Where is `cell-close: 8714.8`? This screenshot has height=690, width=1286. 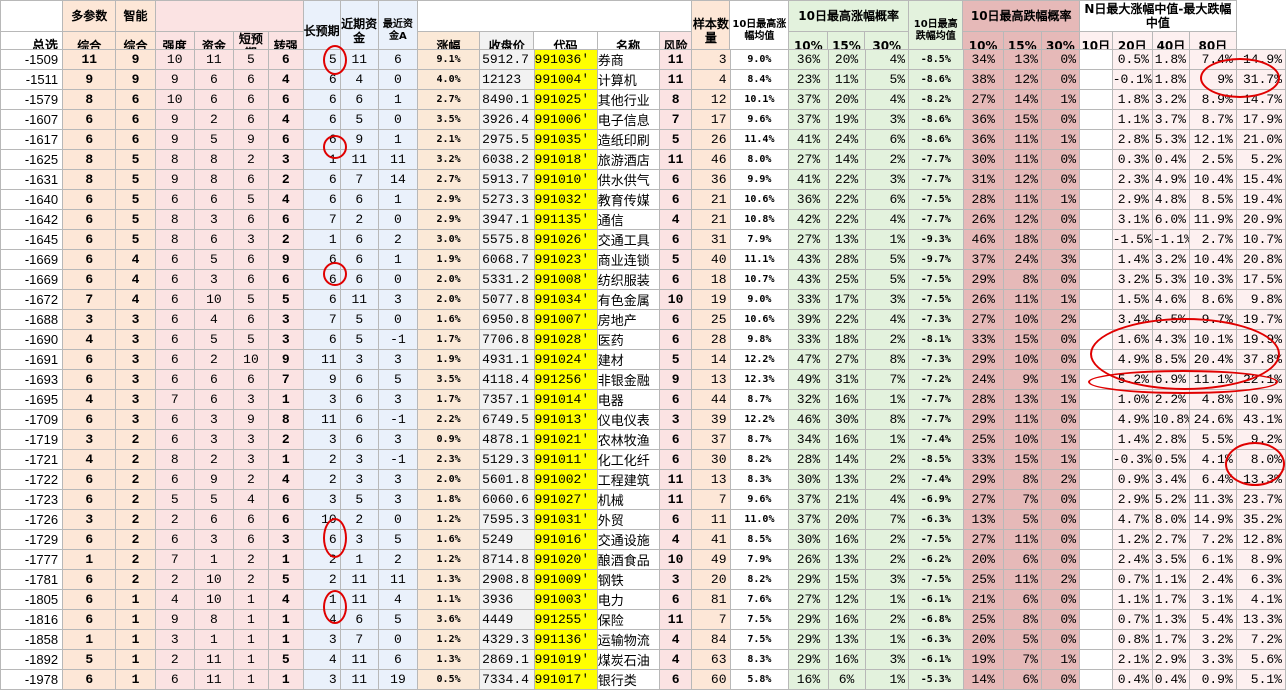 cell-close: 8714.8 is located at coordinates (507, 559).